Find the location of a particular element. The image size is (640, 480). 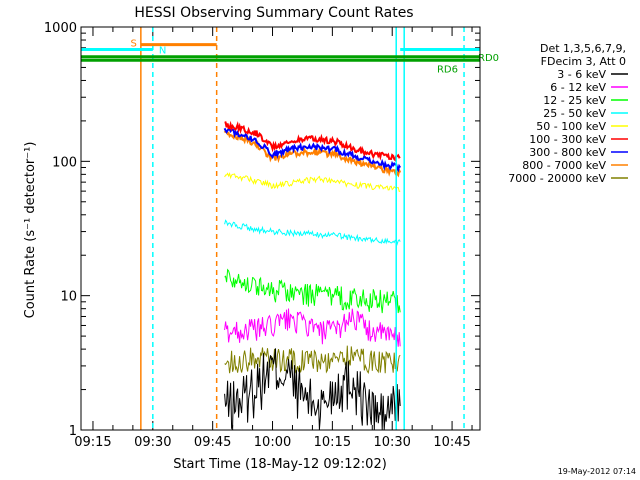

y-tick-label: 100 is located at coordinates (64, 162).